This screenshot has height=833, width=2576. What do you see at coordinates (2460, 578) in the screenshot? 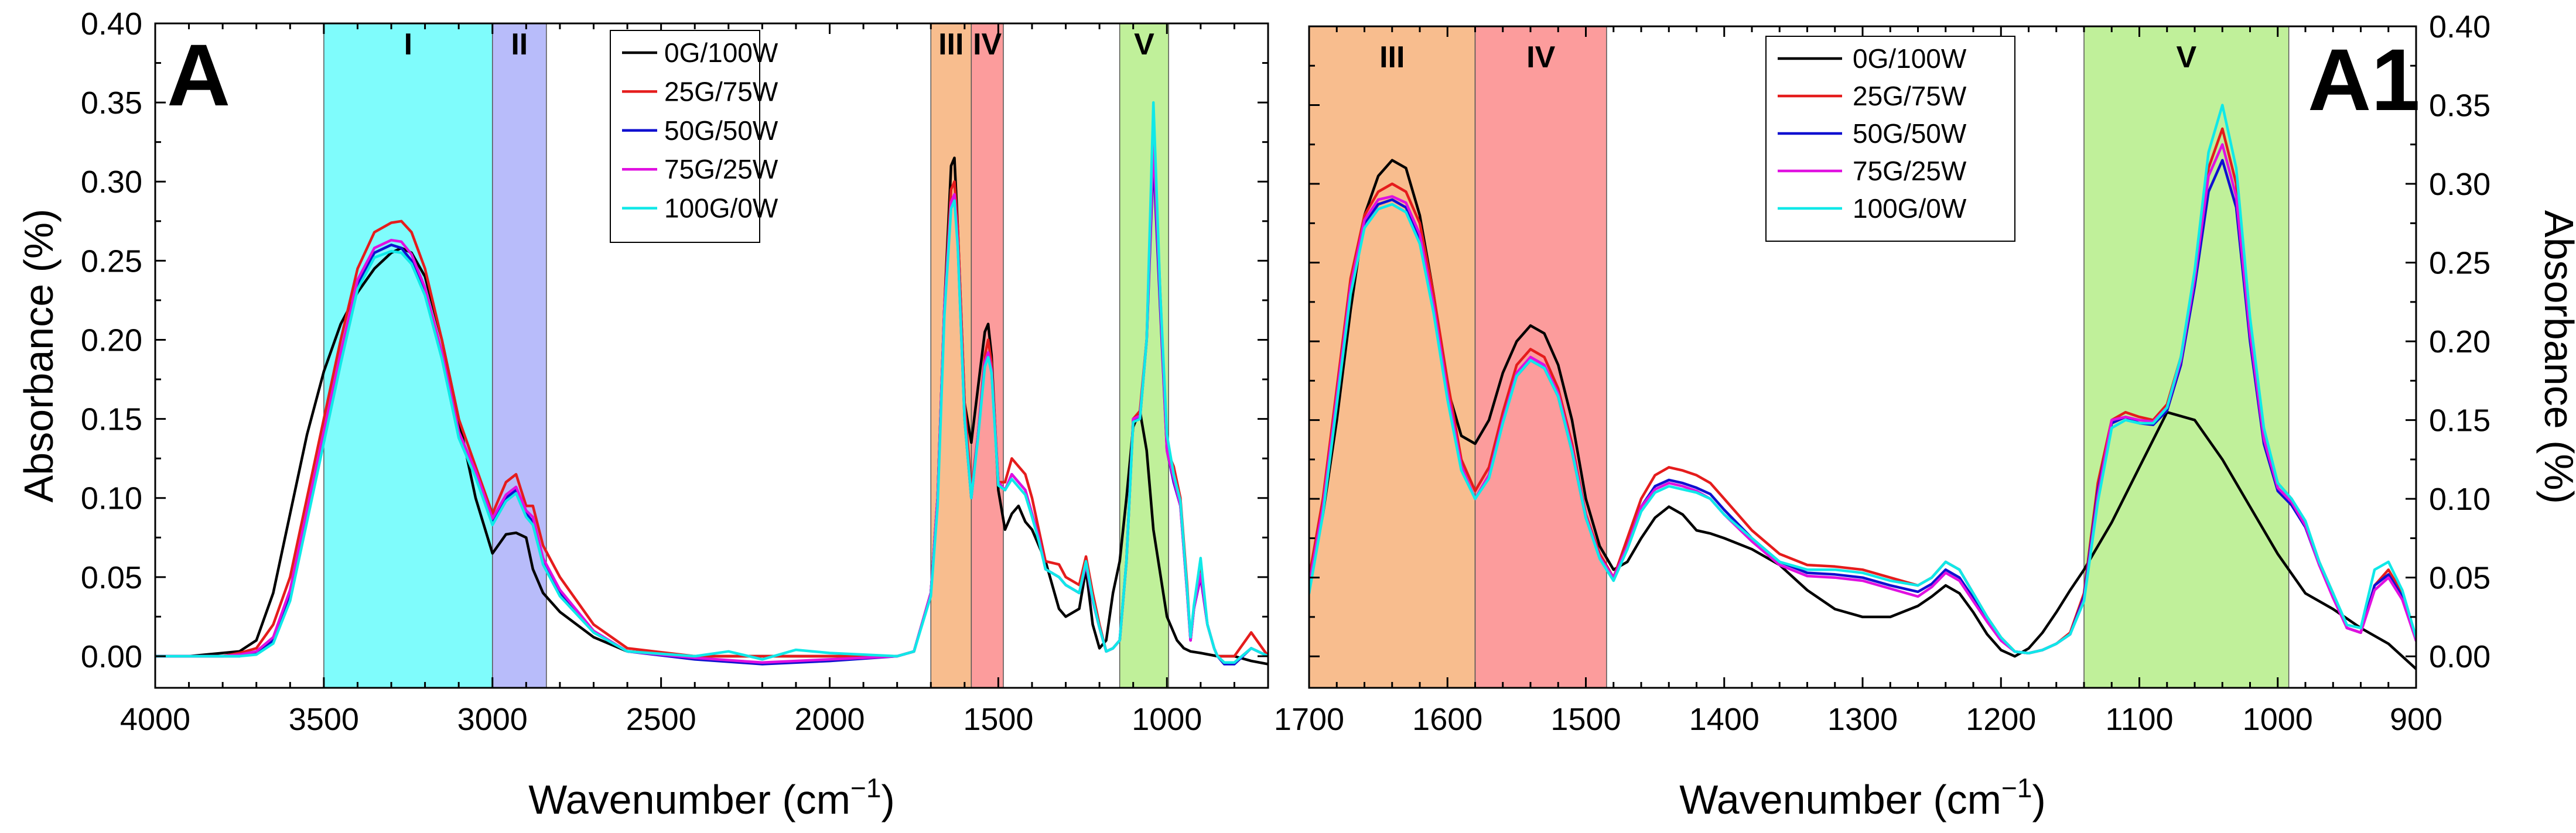
I see `y-tick-label-a1: 0.05` at bounding box center [2460, 578].